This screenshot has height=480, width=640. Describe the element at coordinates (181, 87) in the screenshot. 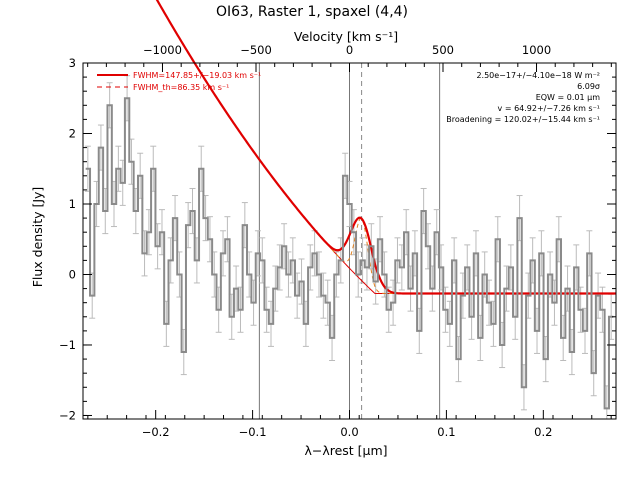

I see `legend-label-fwhm-th: FWHM_th=86.35 km s⁻¹` at that location.